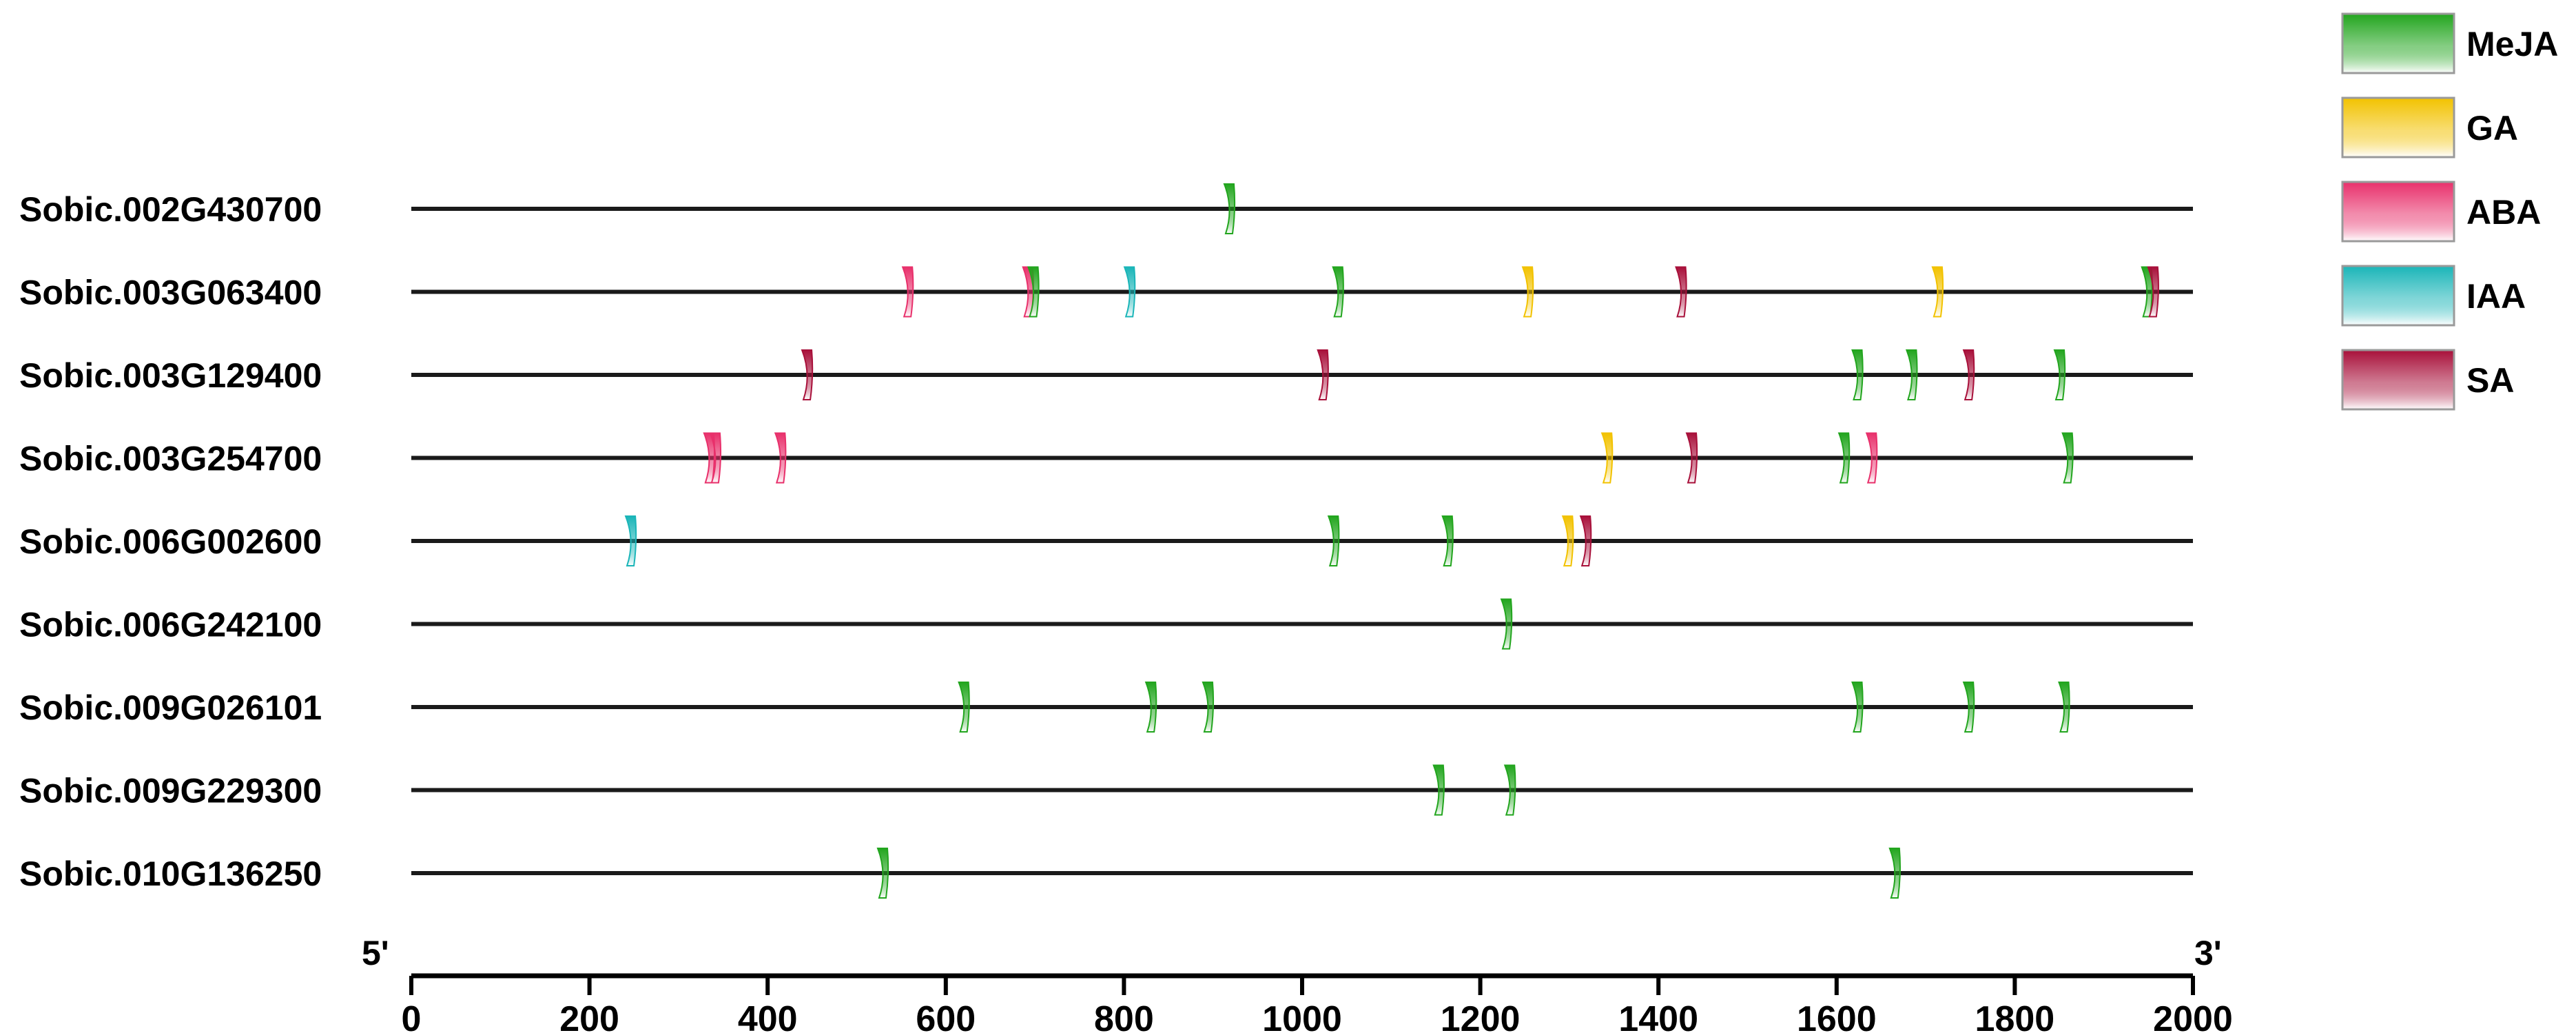 The image size is (2576, 1033). Describe the element at coordinates (2015, 1016) in the screenshot. I see `tick-label: 1800` at that location.